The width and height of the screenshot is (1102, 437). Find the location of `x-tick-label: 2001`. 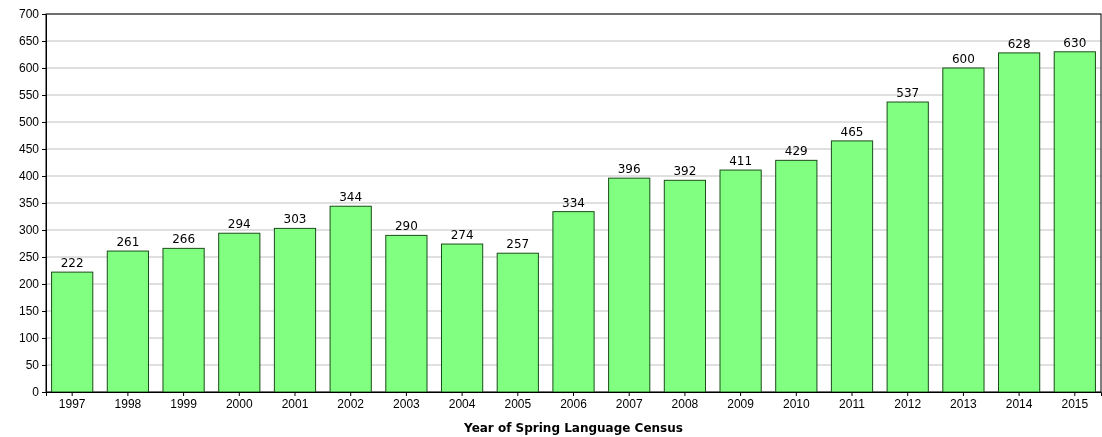

x-tick-label: 2001 is located at coordinates (295, 403).